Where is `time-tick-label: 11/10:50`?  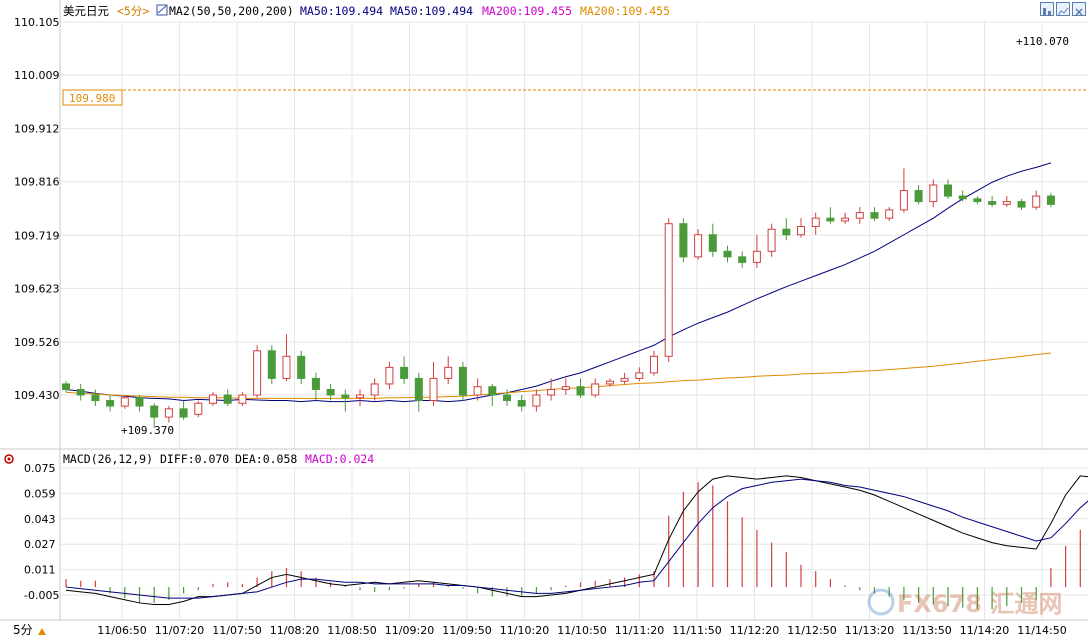
time-tick-label: 11/10:50 is located at coordinates (581, 630).